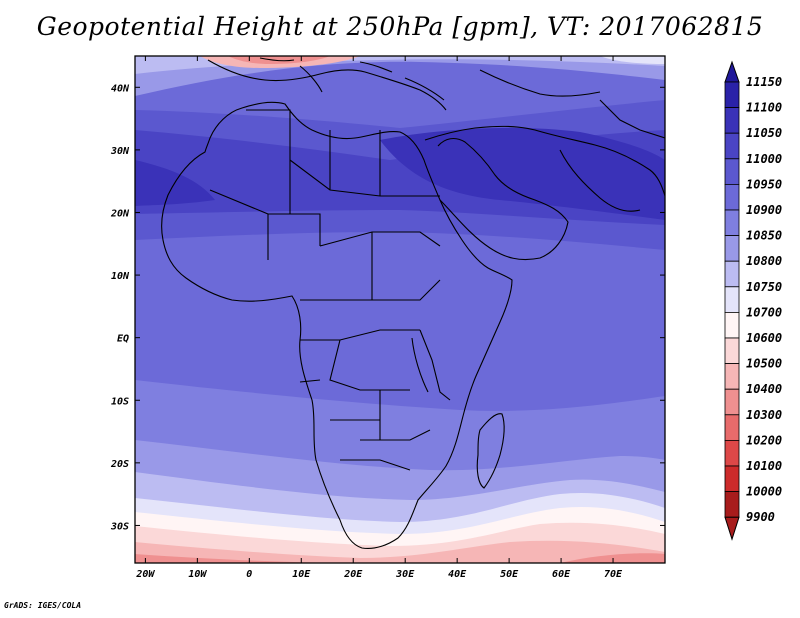 The width and height of the screenshot is (800, 618). What do you see at coordinates (732, 528) in the screenshot?
I see `colorbar-bottom-arrow` at bounding box center [732, 528].